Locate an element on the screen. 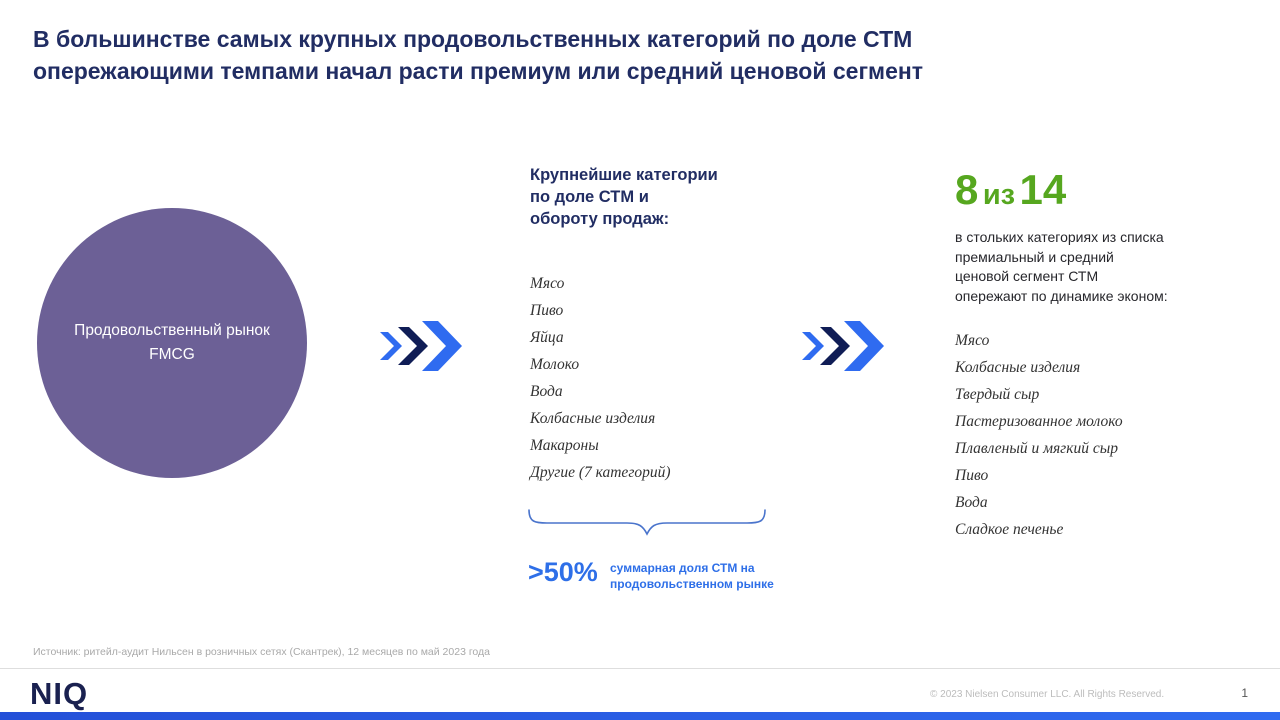 This screenshot has height=720, width=1280. list-item: Молоко is located at coordinates (555, 364).